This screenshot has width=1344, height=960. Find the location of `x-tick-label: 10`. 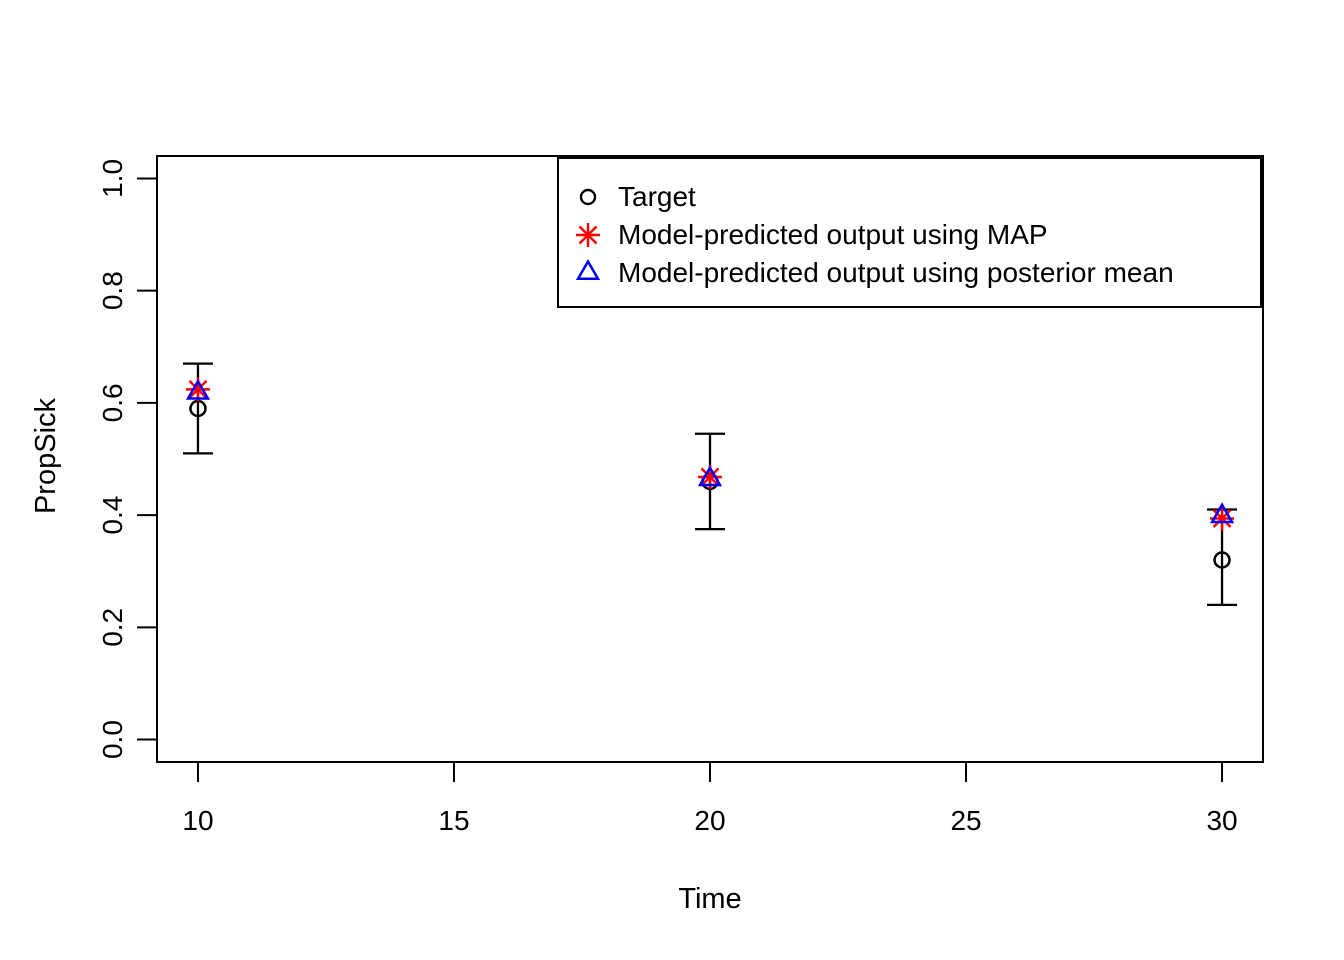

x-tick-label: 10 is located at coordinates (197, 820).